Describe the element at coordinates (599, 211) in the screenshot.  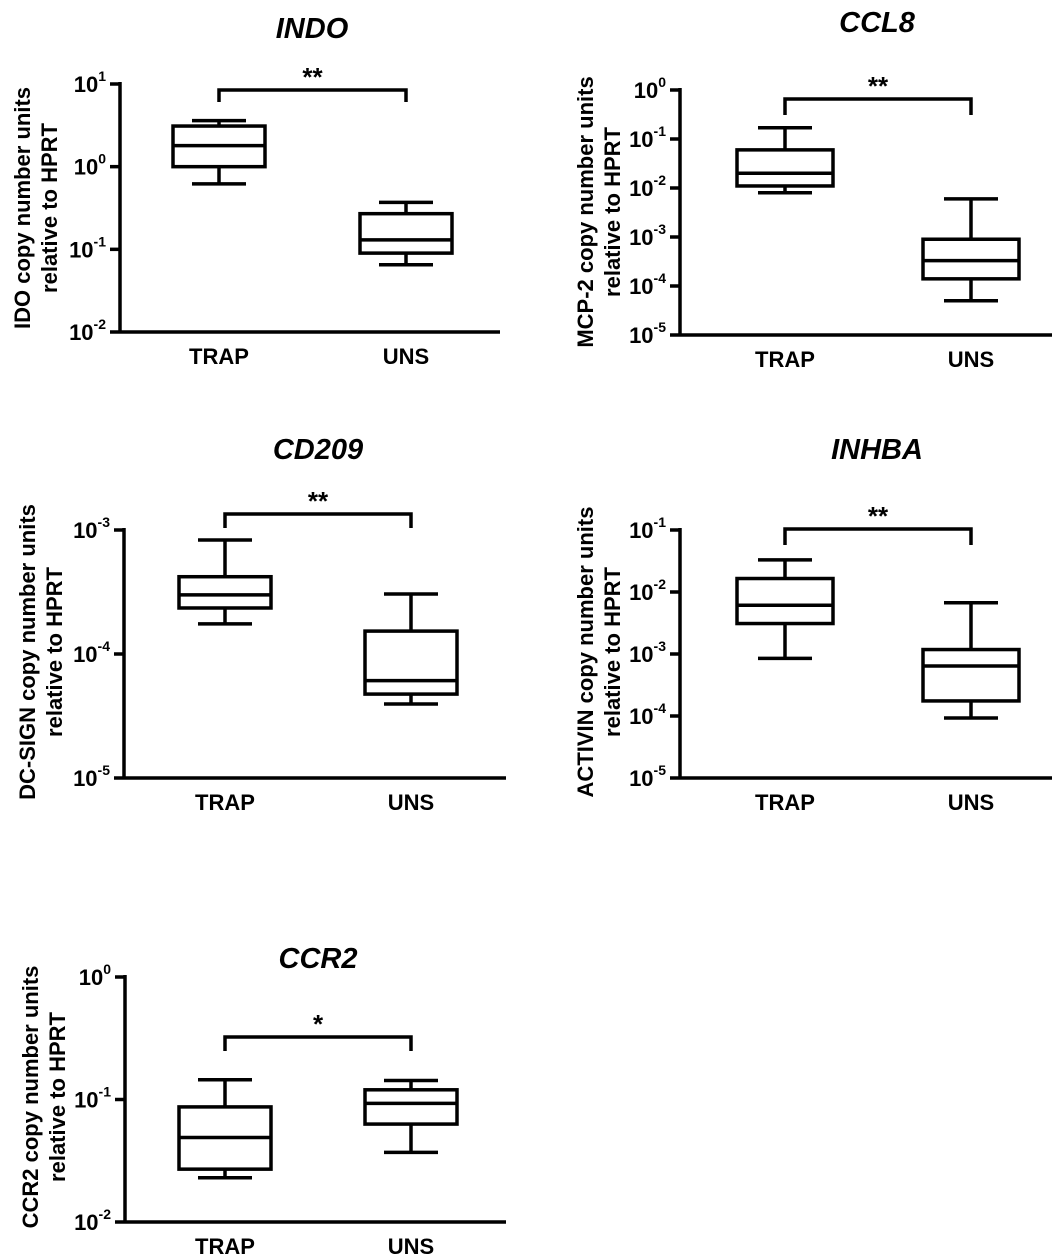
I see `y-axis-label: MCP-2 copy number unitsrelative to HPRT` at that location.